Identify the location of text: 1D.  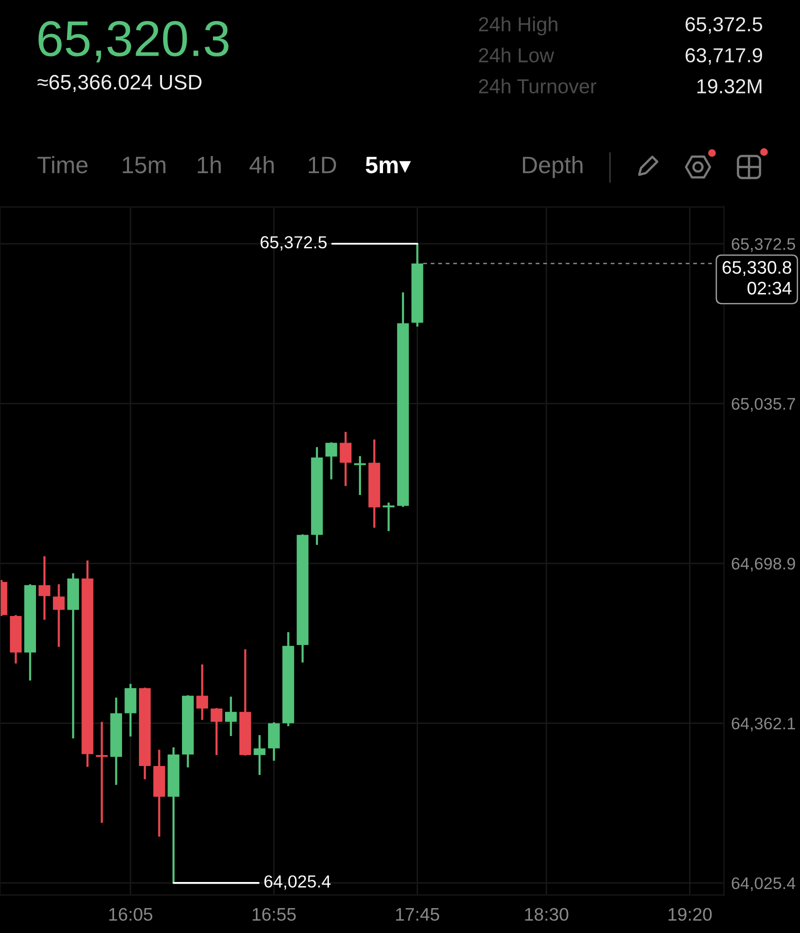
(322, 165).